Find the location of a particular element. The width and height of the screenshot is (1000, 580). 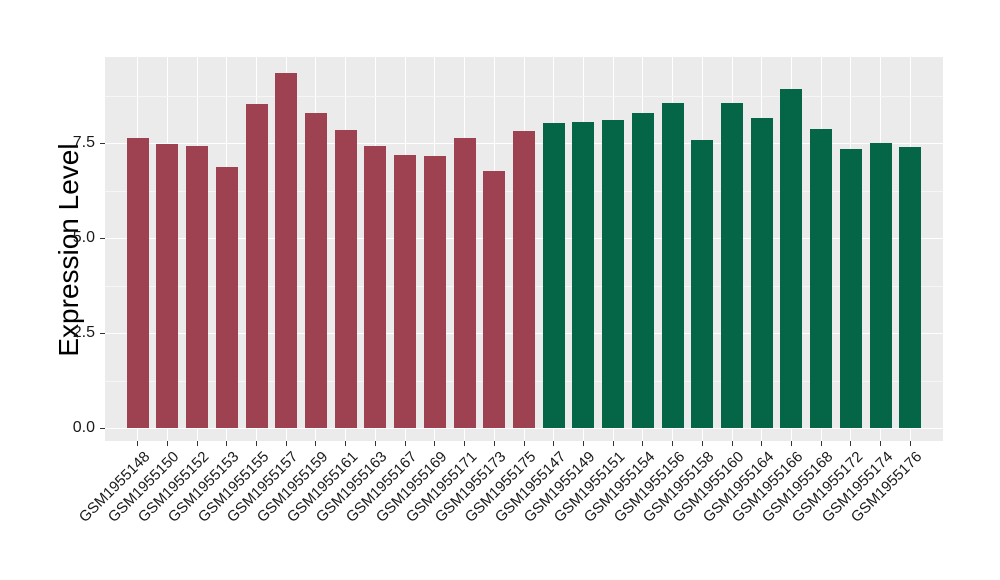

bar-GSM1955157 is located at coordinates (286, 250).